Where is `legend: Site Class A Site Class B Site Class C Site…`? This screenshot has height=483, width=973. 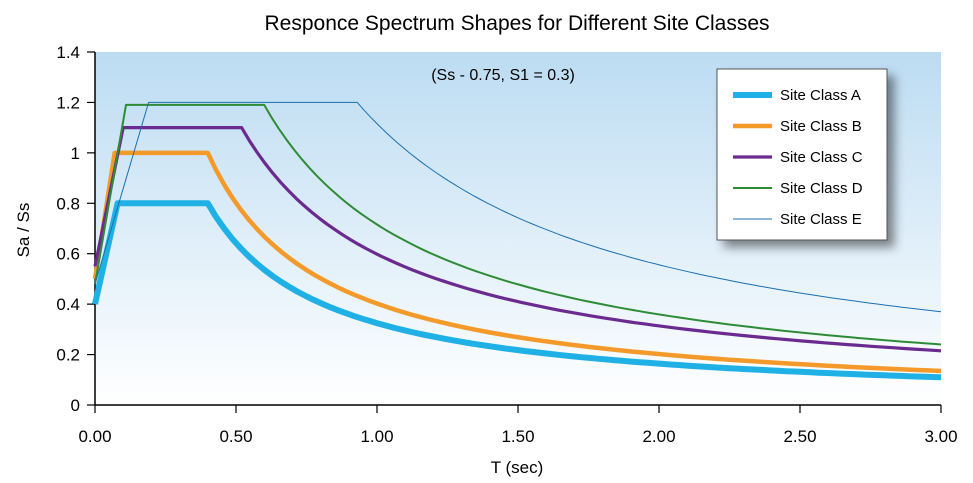 legend: Site Class A Site Class B Site Class C Site… is located at coordinates (802, 154).